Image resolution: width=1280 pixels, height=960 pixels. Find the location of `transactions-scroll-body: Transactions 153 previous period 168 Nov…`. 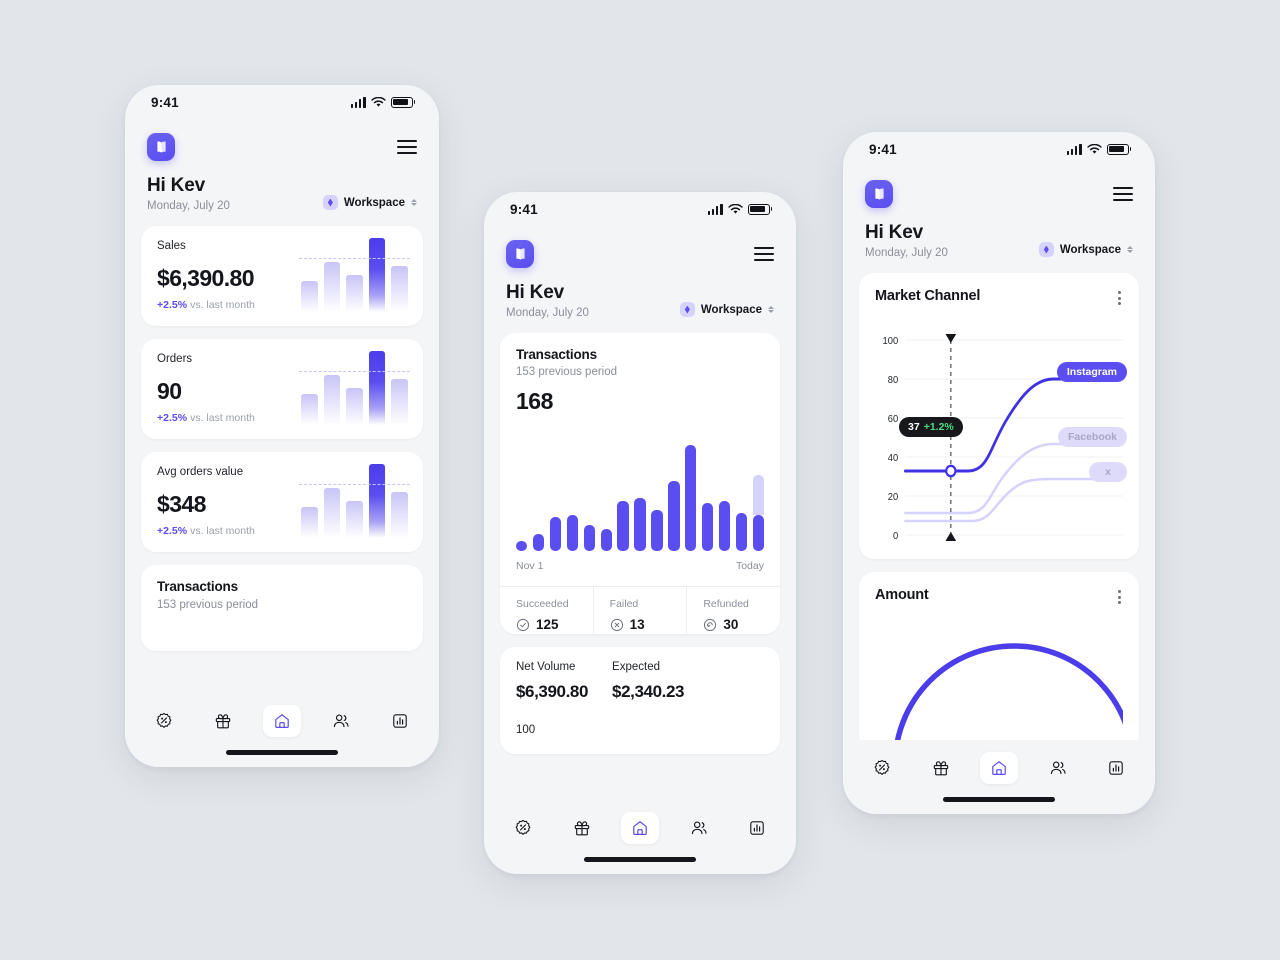

transactions-scroll-body: Transactions 153 previous period 168 Nov… is located at coordinates (640, 536).